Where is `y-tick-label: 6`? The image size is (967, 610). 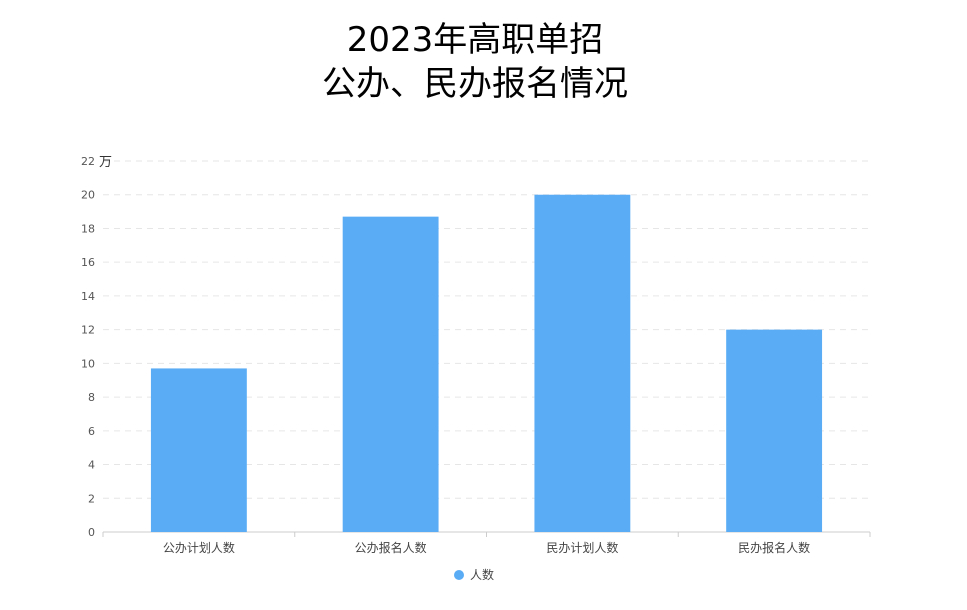 y-tick-label: 6 is located at coordinates (91, 431).